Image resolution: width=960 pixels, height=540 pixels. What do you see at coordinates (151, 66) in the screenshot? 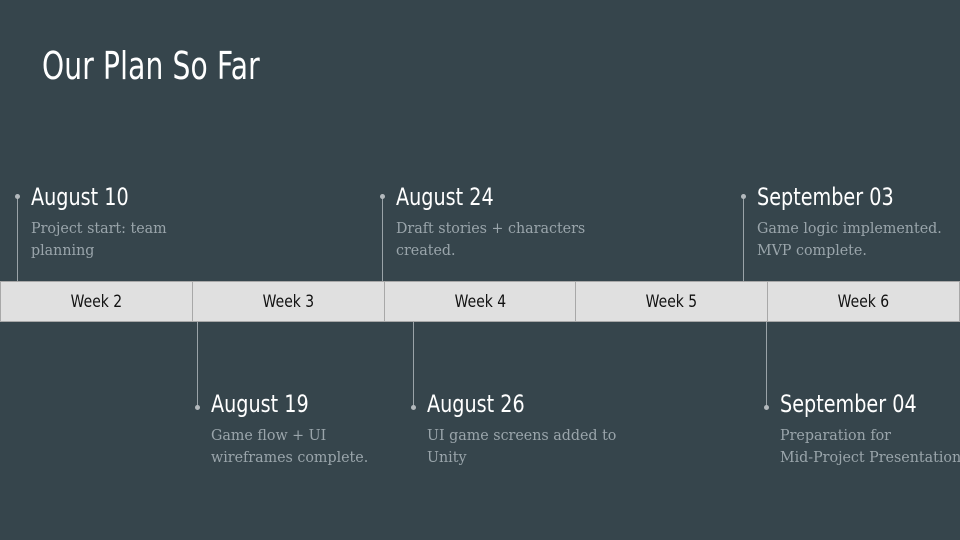
I see `page-title: Our Plan So Far` at bounding box center [151, 66].